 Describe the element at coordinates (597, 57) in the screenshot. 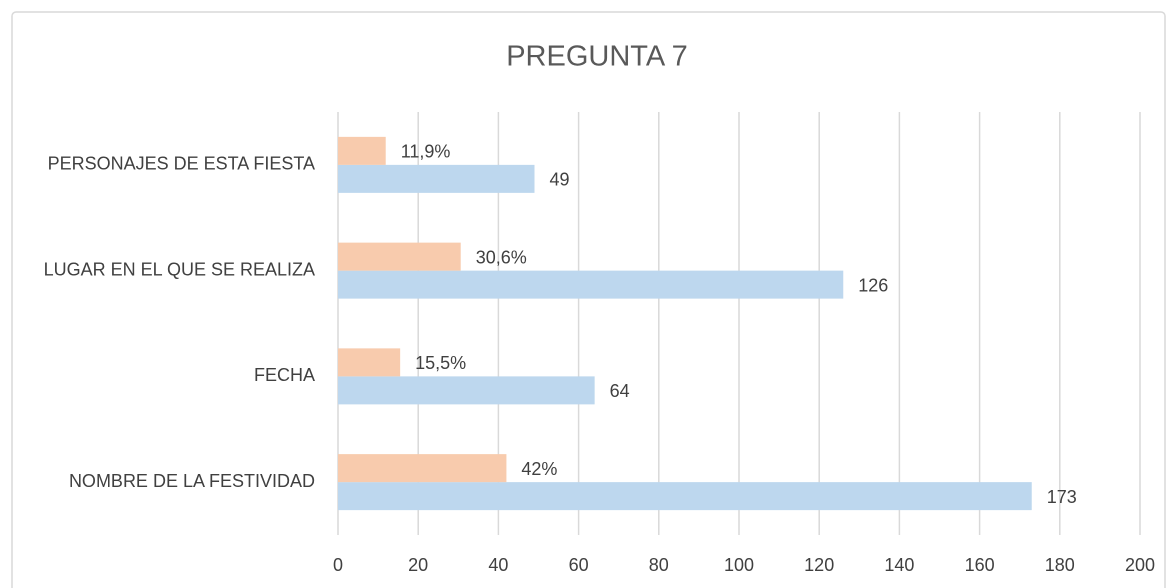

I see `chart-title: PREGUNTA 7` at that location.